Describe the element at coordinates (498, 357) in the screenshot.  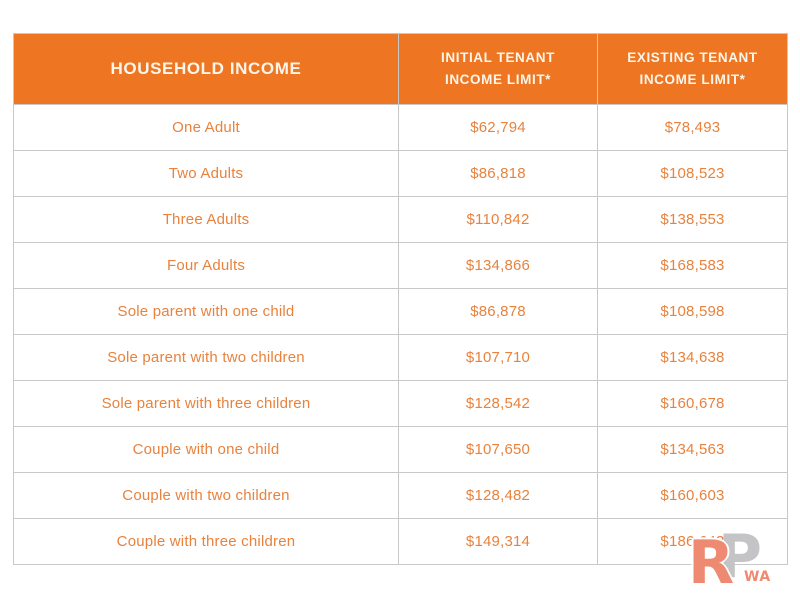
I see `cell-initial-limit: $107,710` at that location.